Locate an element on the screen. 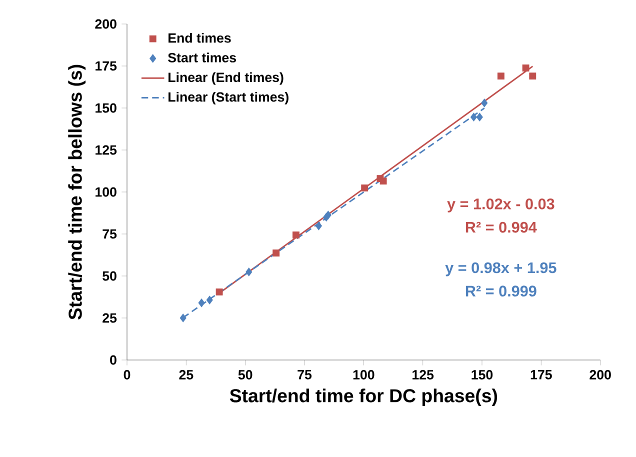 The image size is (636, 457). x-tick-label: 50 is located at coordinates (245, 375).